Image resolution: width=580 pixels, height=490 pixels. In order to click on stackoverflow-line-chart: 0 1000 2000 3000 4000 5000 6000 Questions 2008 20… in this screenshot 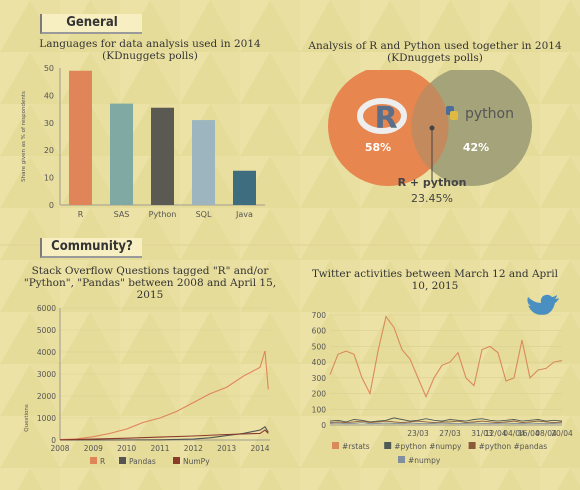, I will do `click(147, 385)`.